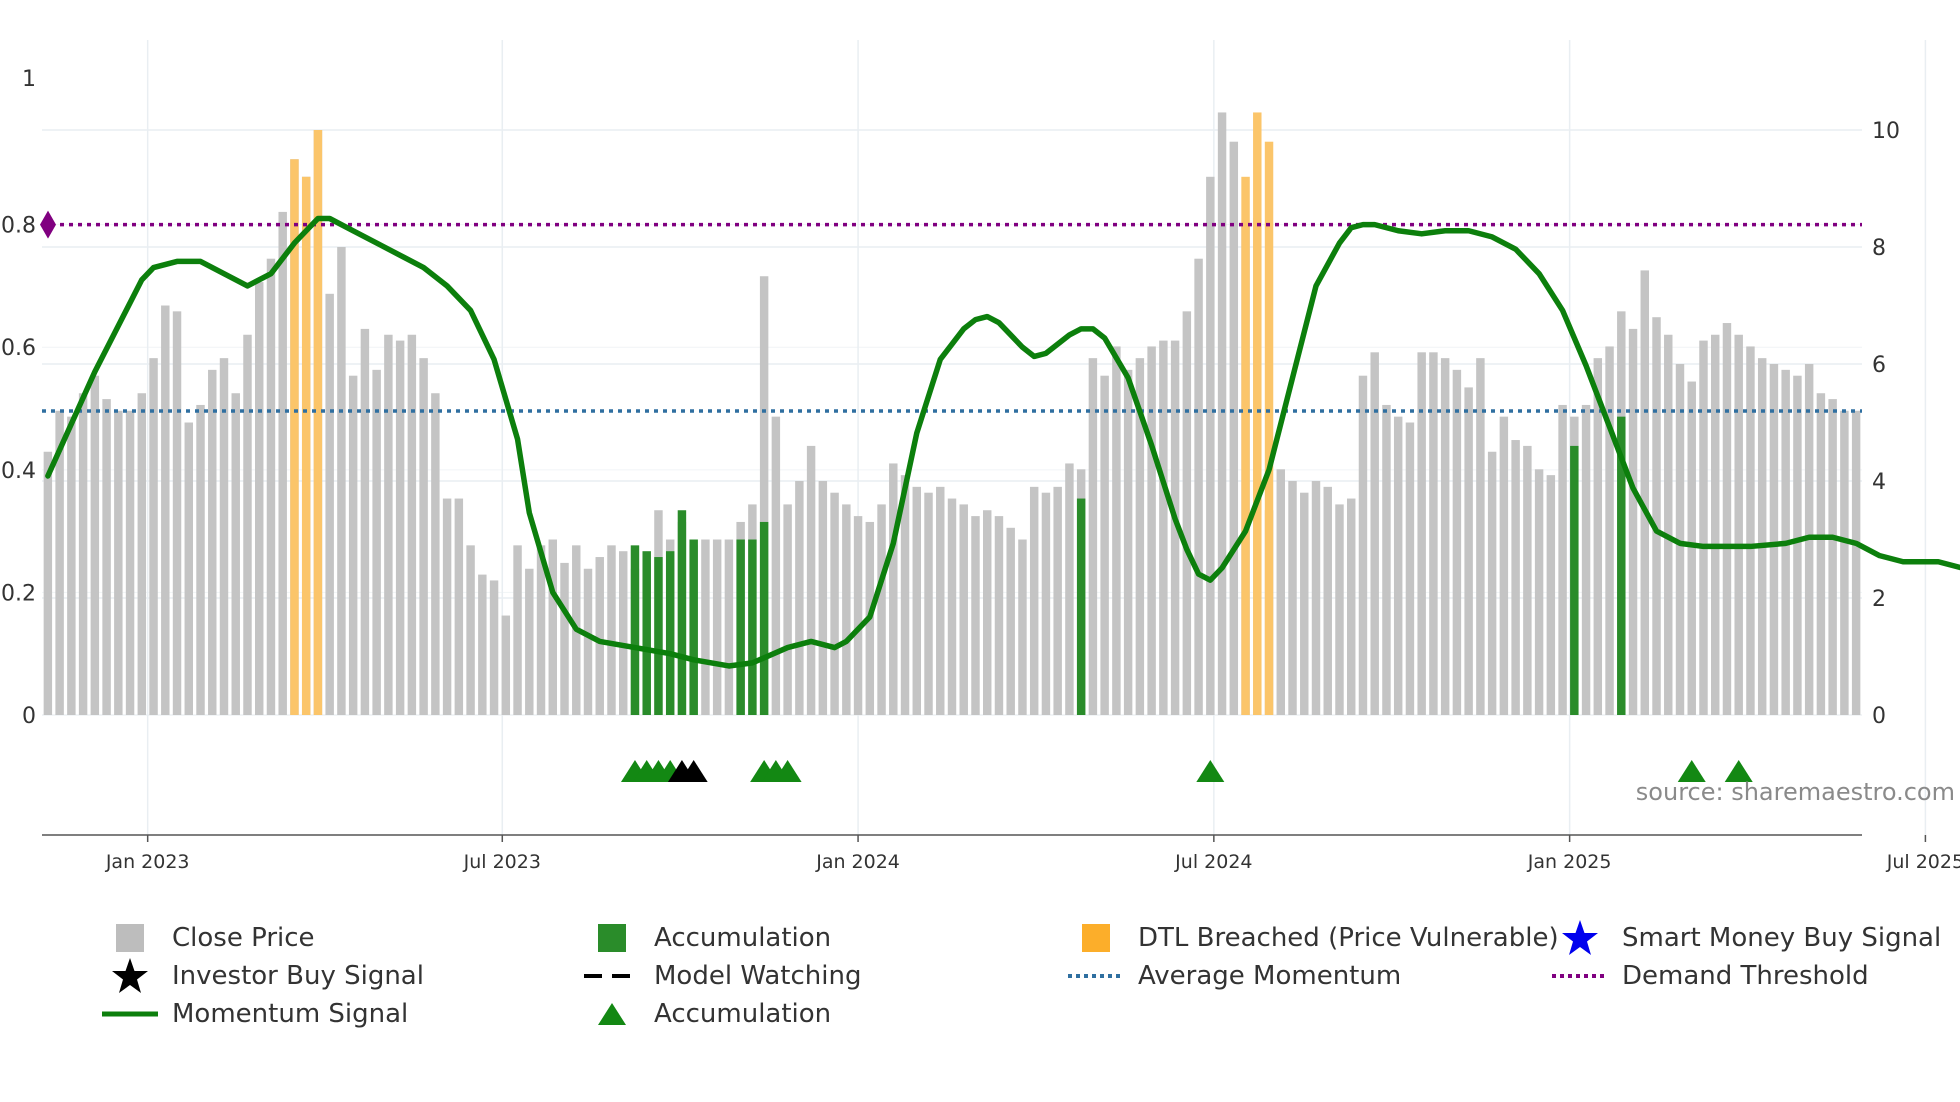  What do you see at coordinates (1879, 248) in the screenshot?
I see `y-right-tick-label: 8` at bounding box center [1879, 248].